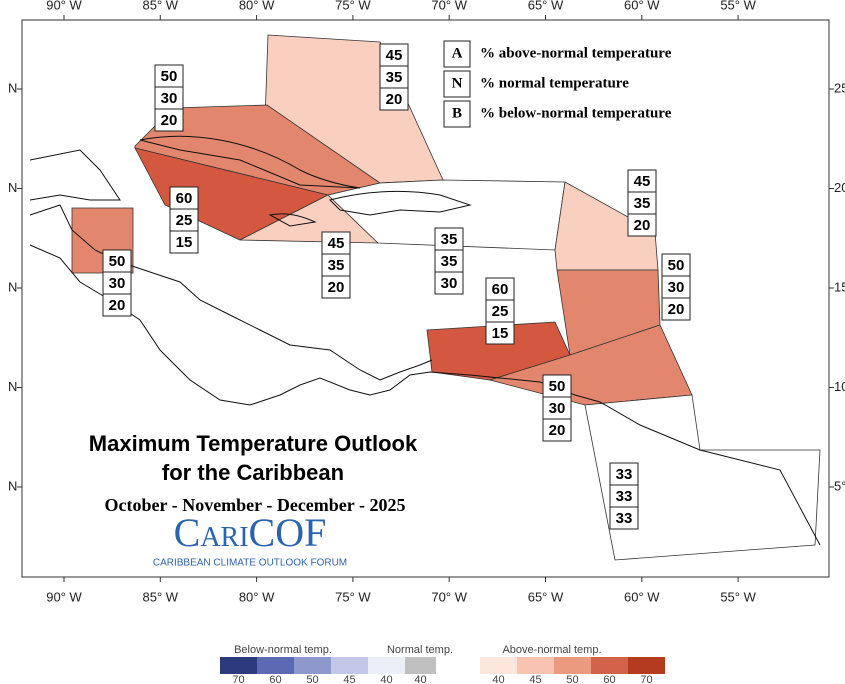 This screenshot has width=845, height=684. What do you see at coordinates (253, 472) in the screenshot?
I see `title: for the Caribbean` at bounding box center [253, 472].